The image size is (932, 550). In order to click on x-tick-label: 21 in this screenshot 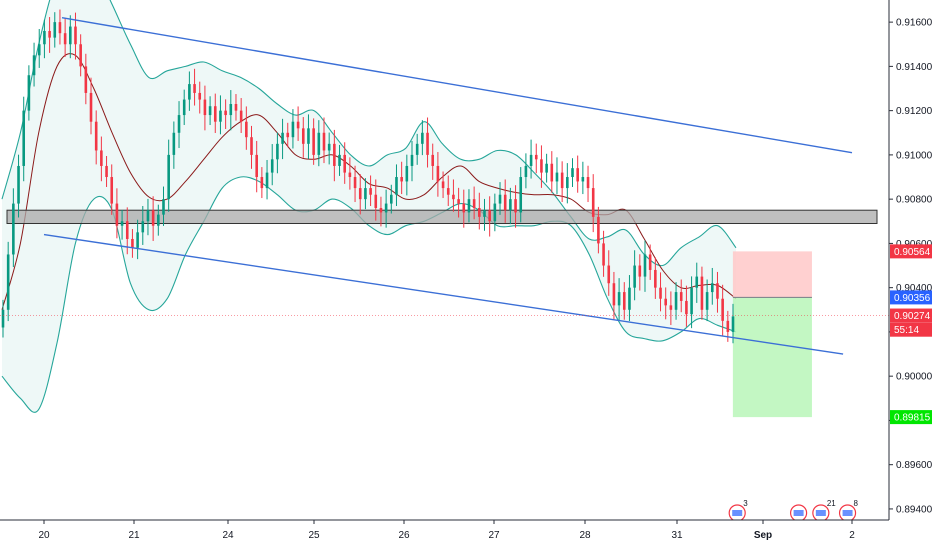, I will do `click(134, 535)`.